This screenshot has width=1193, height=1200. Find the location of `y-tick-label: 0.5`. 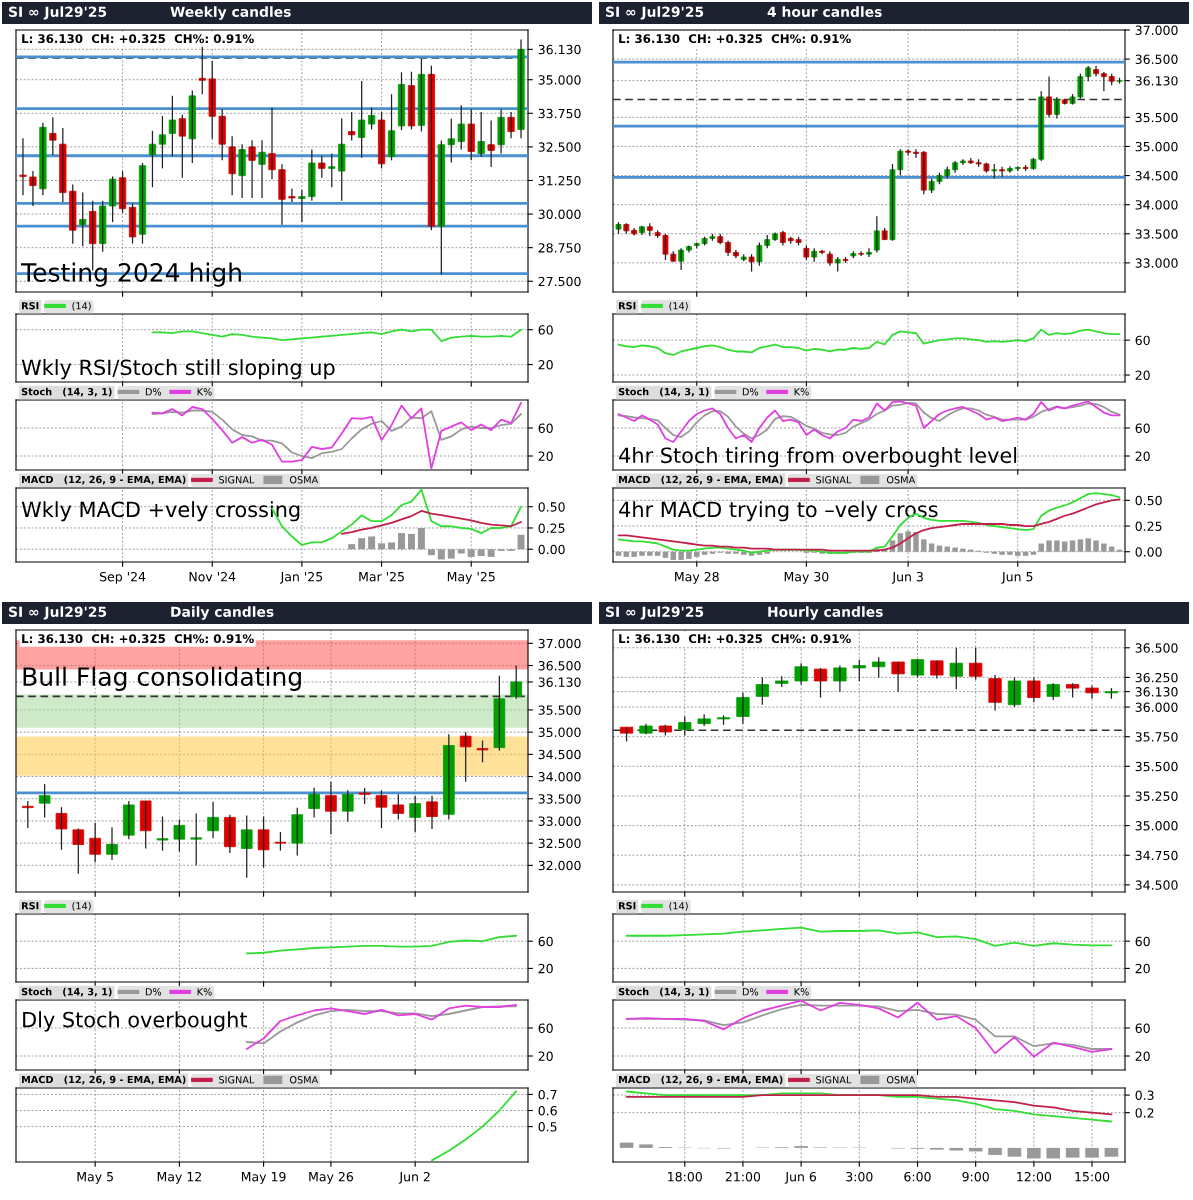

y-tick-label: 0.5 is located at coordinates (547, 1127).